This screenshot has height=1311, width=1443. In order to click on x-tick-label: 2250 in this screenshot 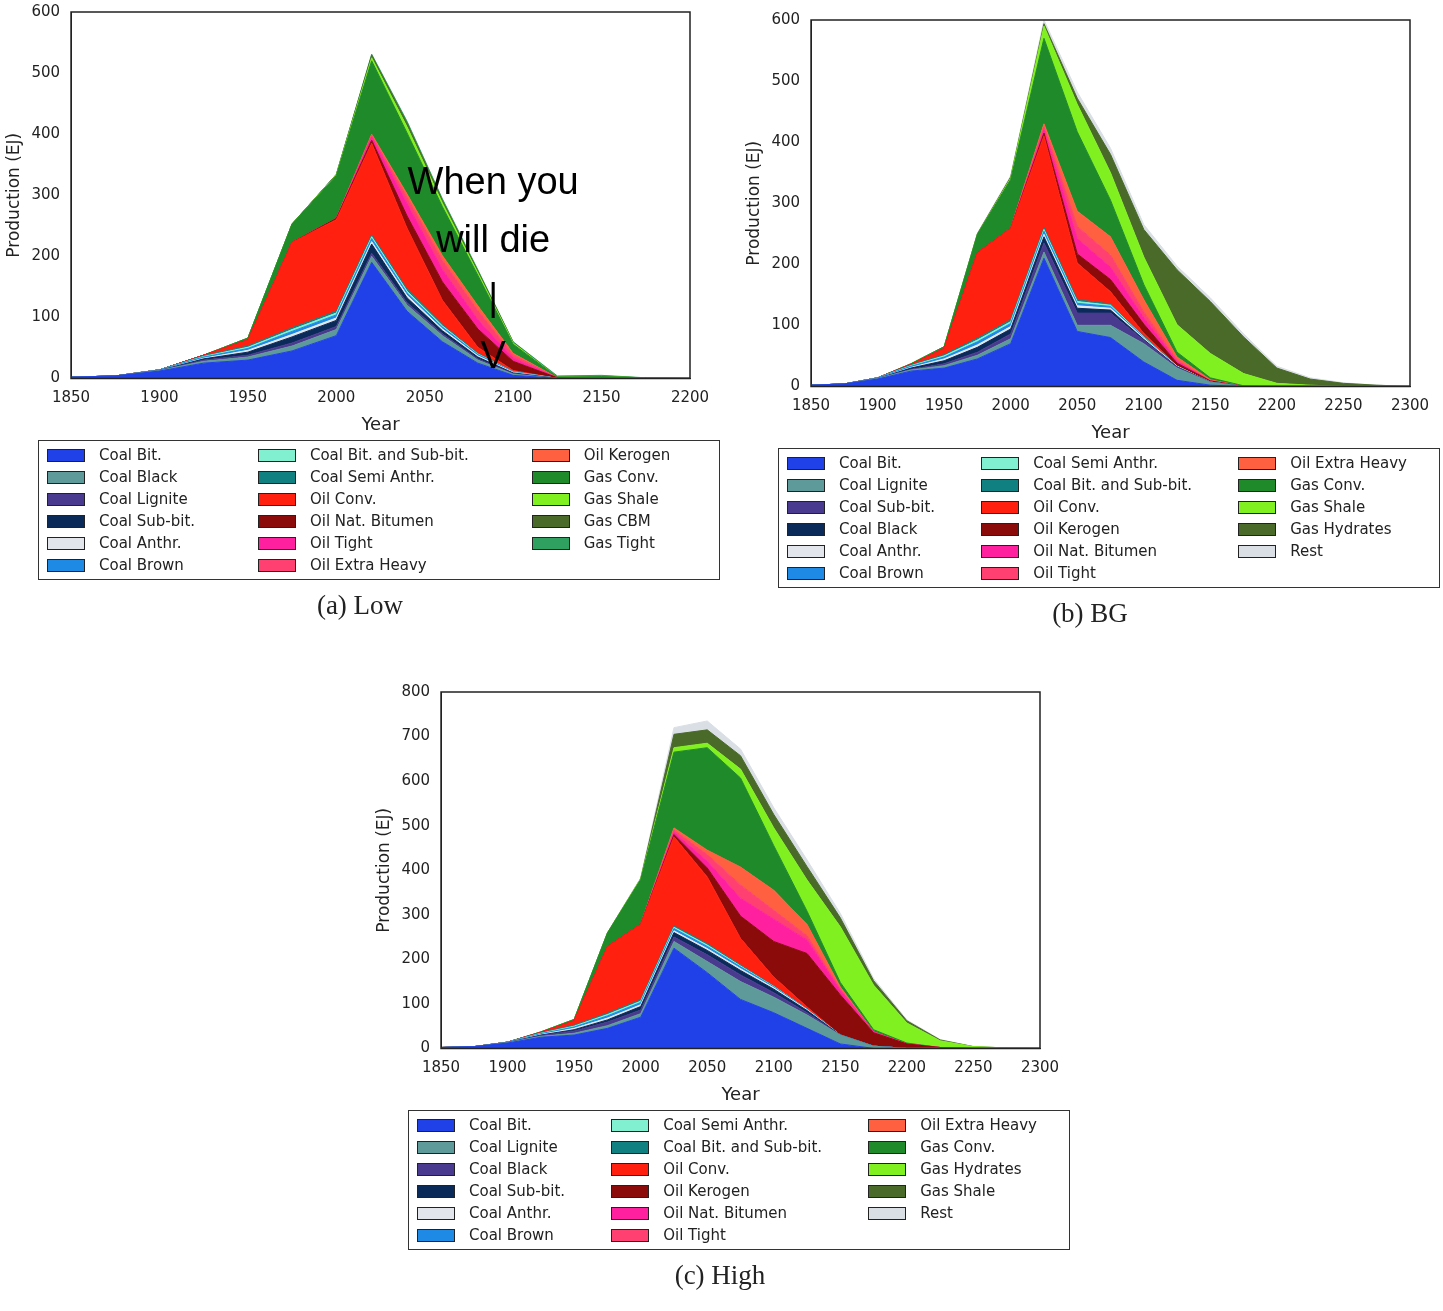, I will do `click(973, 1067)`.